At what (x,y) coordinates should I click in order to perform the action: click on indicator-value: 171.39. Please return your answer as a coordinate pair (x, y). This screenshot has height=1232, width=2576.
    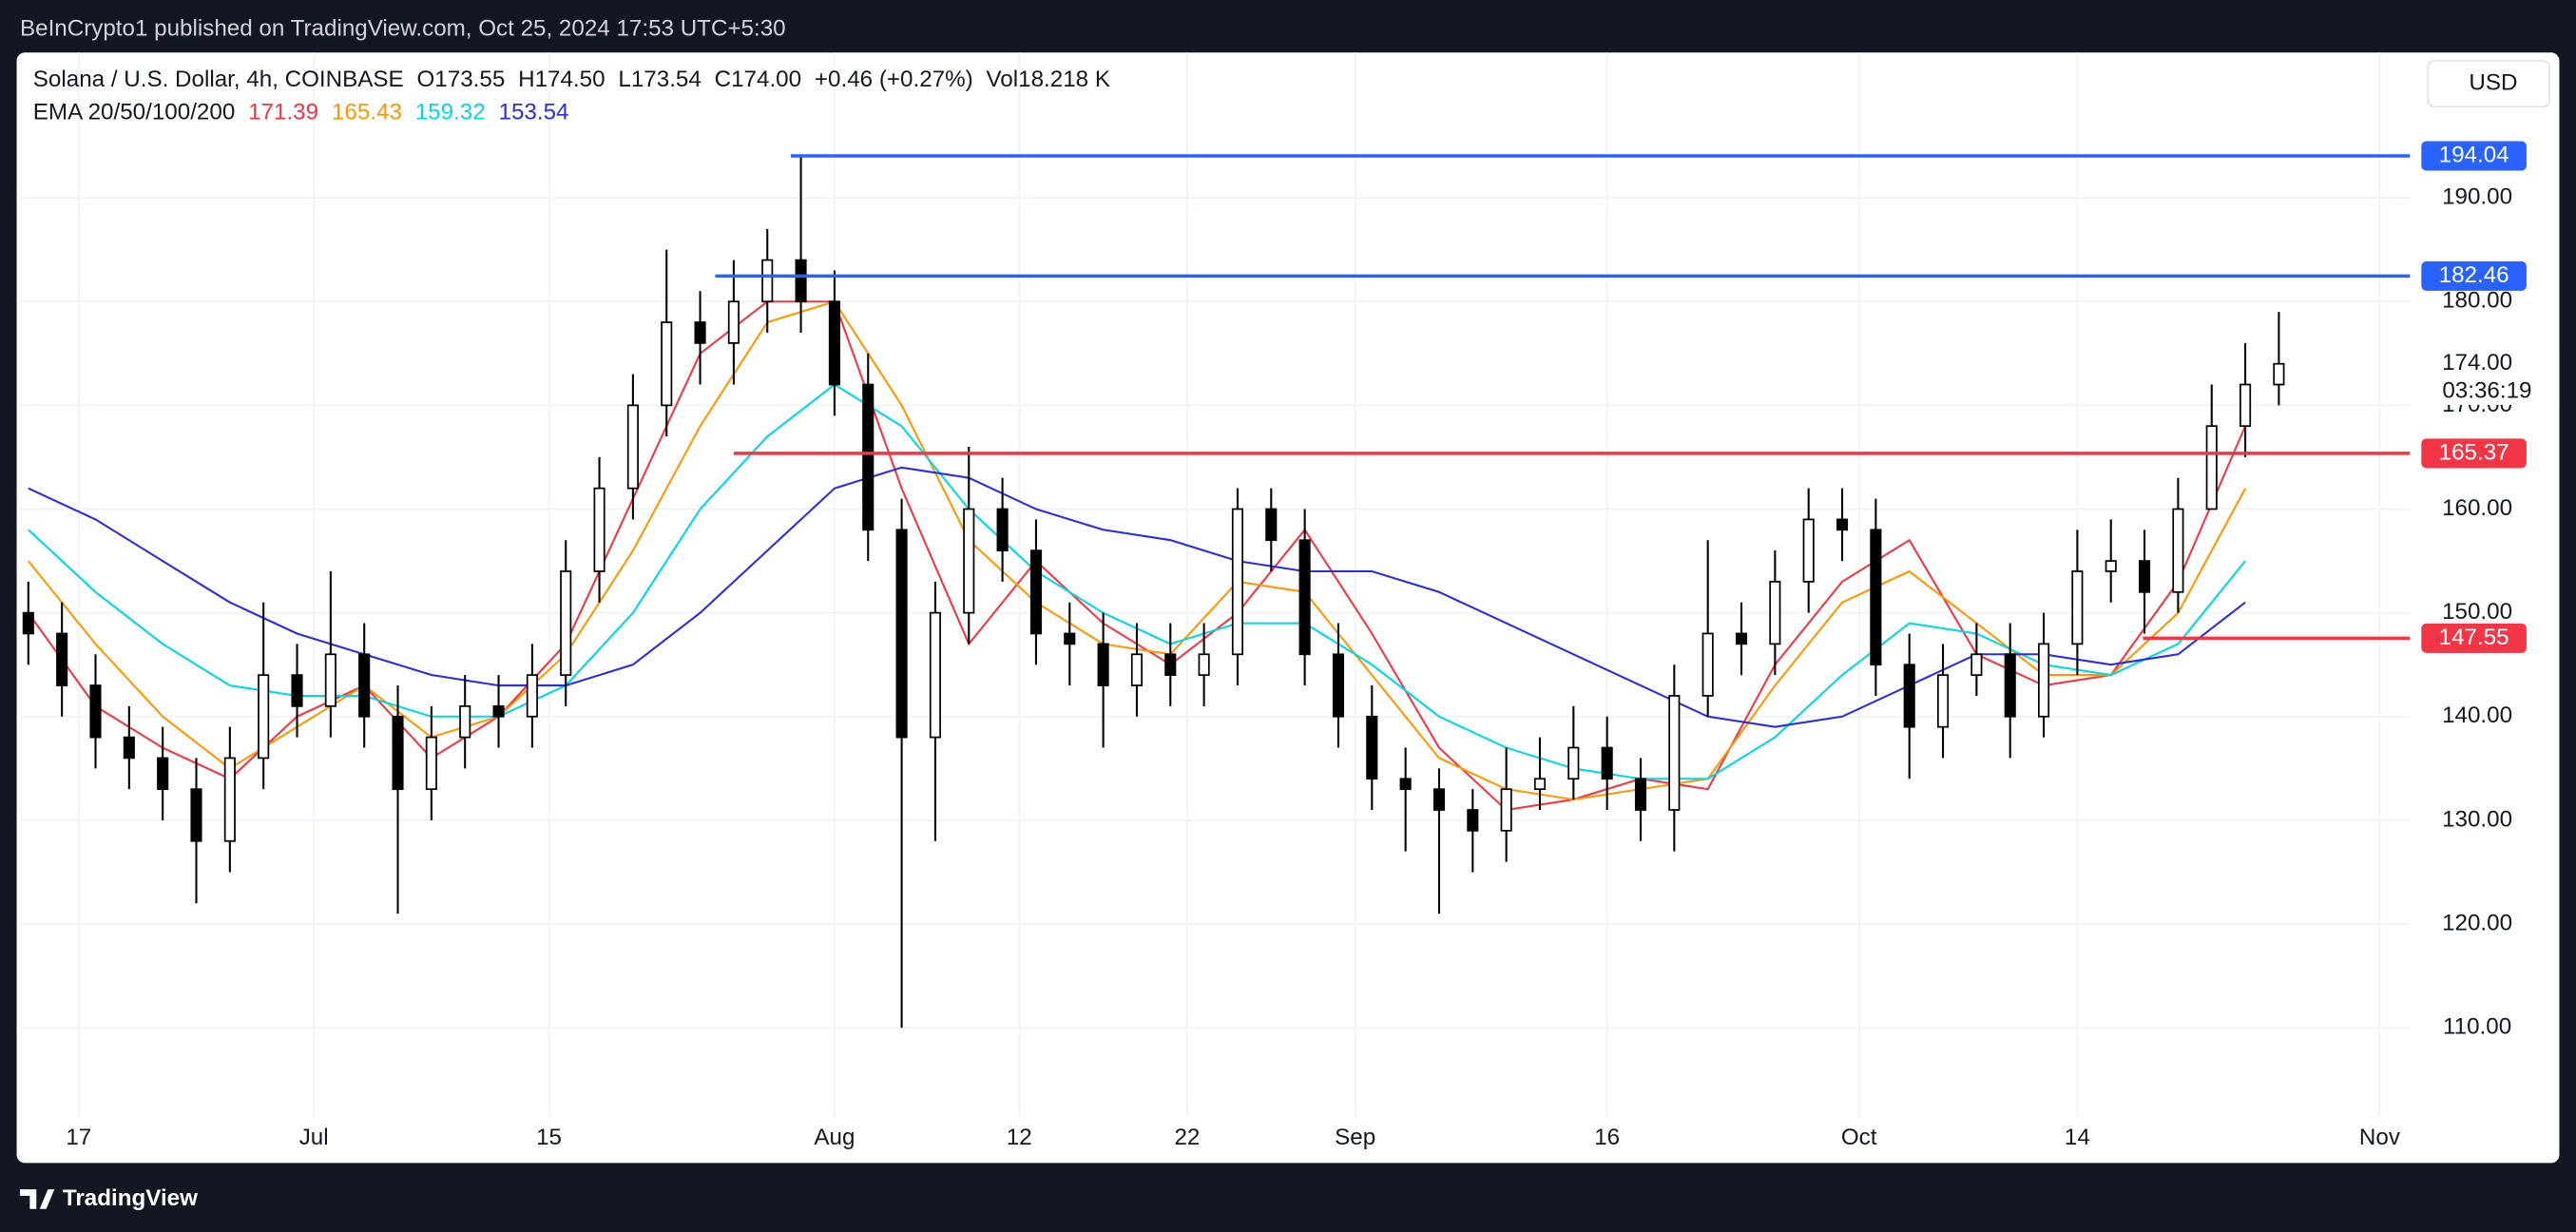
    Looking at the image, I should click on (283, 112).